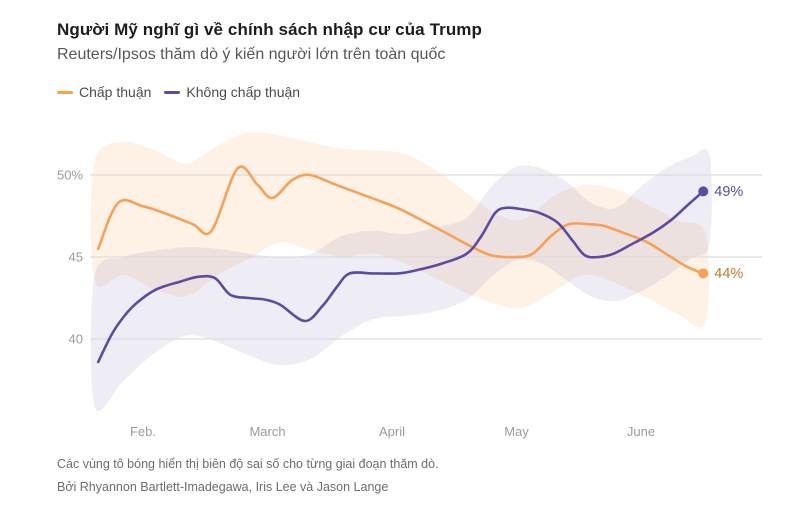 The image size is (786, 513). Describe the element at coordinates (728, 274) in the screenshot. I see `approve-end-label: 44%` at that location.